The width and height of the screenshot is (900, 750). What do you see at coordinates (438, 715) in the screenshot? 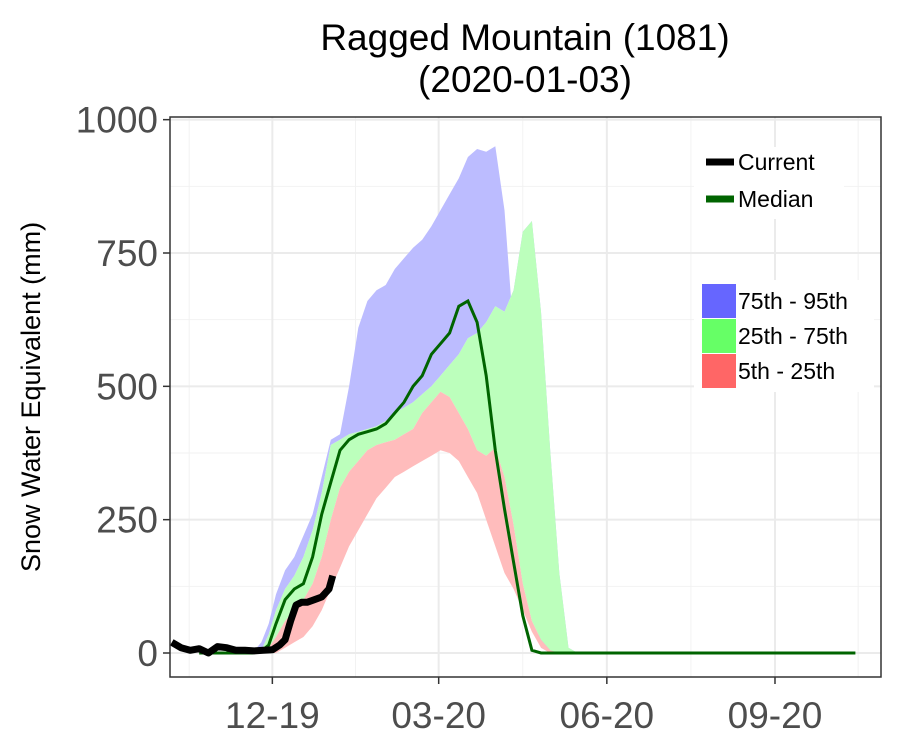
I see `x-tick-label: 03-20` at bounding box center [438, 715].